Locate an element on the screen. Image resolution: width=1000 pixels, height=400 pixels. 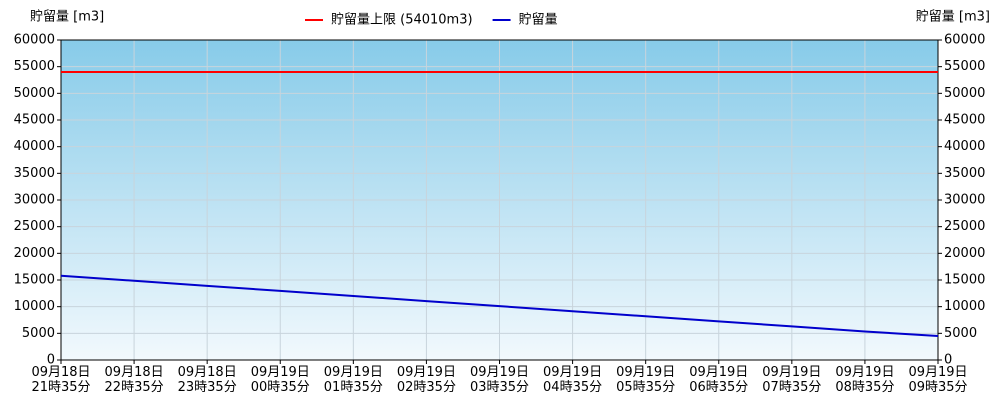
x-tick-label: 09月19日 08時35分 is located at coordinates (864, 380).